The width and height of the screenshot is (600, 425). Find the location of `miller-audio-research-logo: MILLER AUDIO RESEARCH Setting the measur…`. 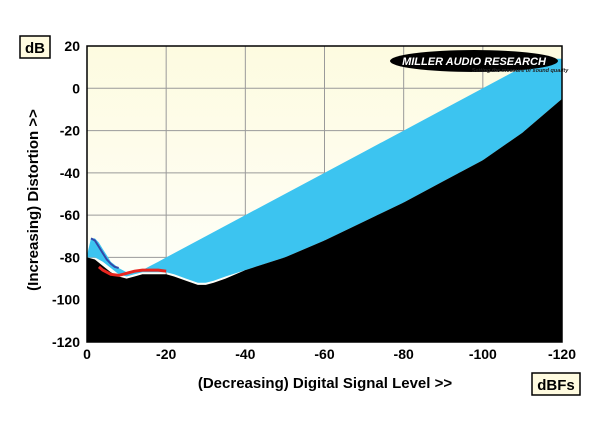

miller-audio-research-logo: MILLER AUDIO RESEARCH Setting the measur… is located at coordinates (479, 62).